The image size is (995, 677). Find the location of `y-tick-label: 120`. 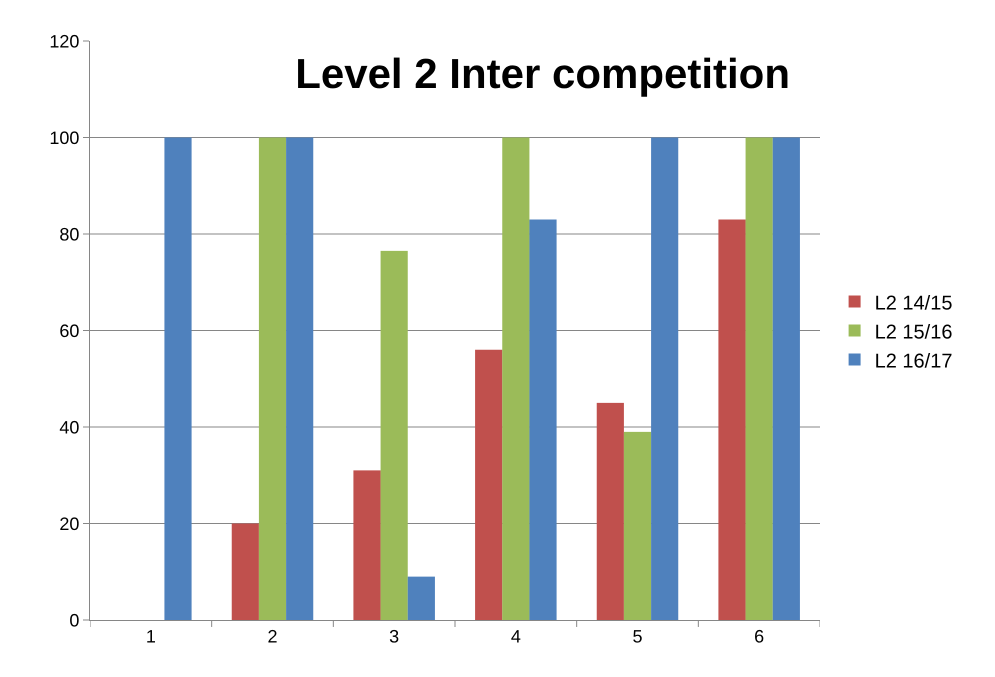

y-tick-label: 120 is located at coordinates (64, 41).